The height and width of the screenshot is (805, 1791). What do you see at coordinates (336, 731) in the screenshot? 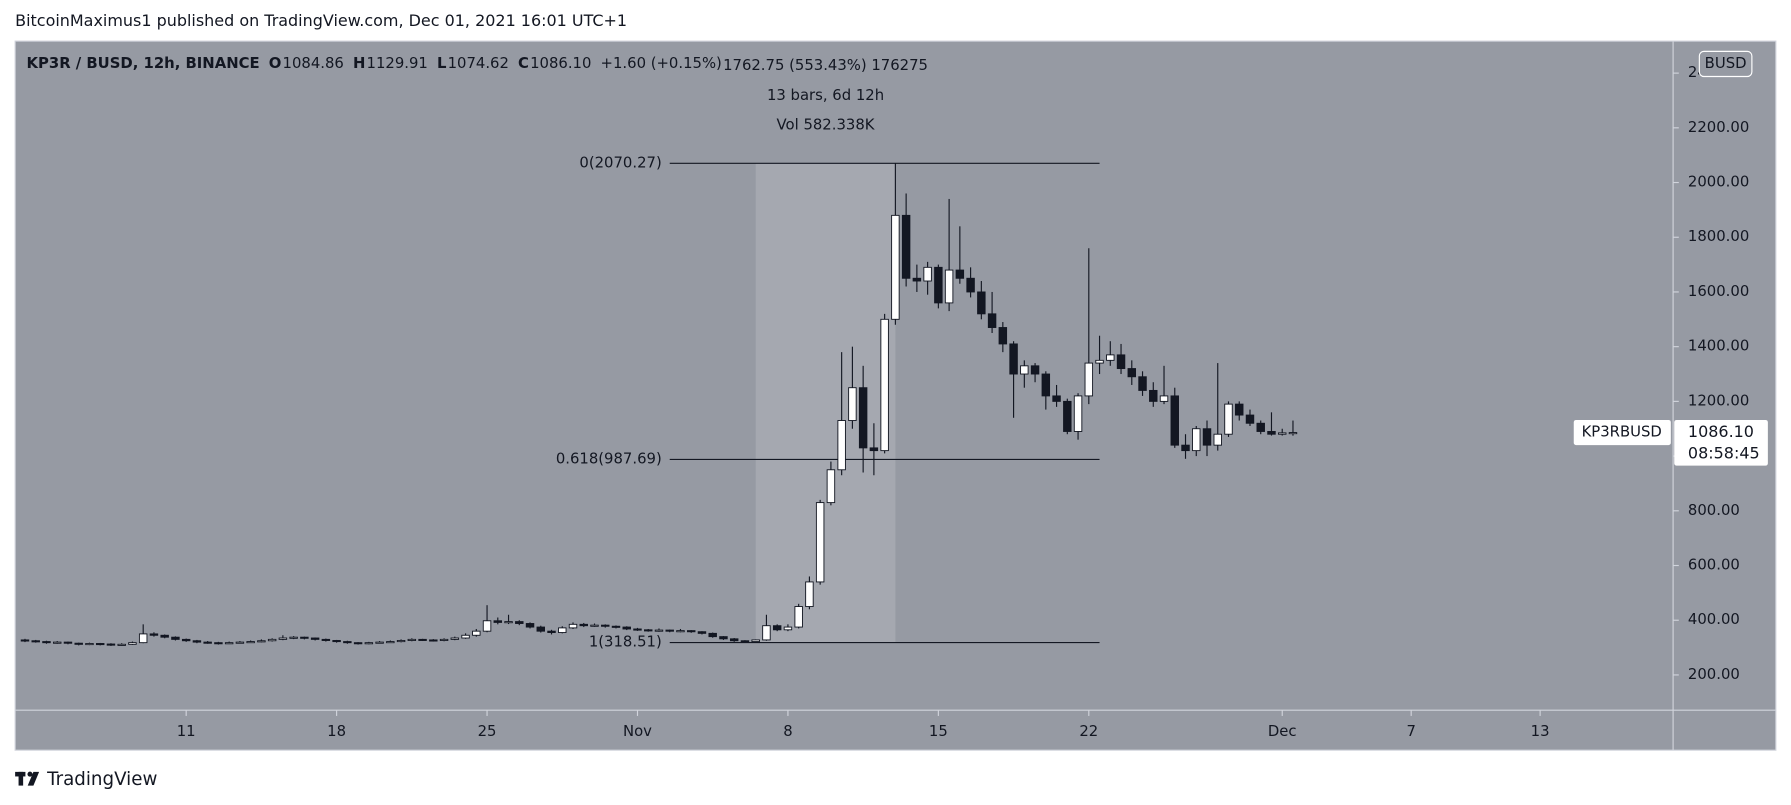
I see `x-tick-label: 18` at bounding box center [336, 731].